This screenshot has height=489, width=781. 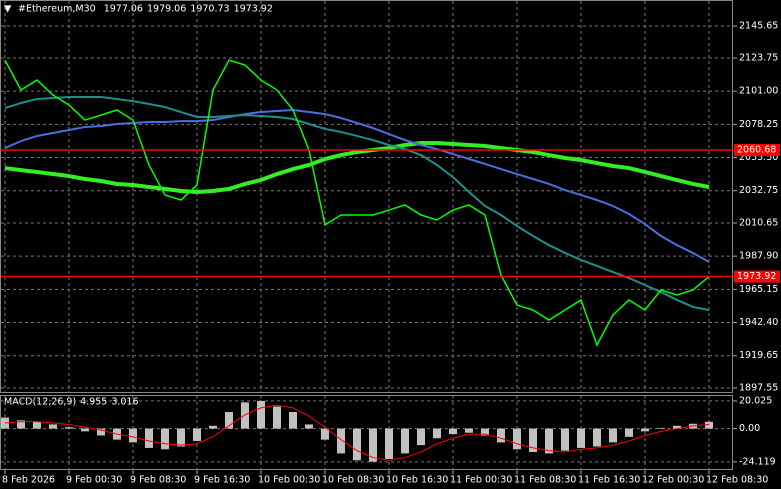 What do you see at coordinates (757, 461) in the screenshot?
I see `y-tick-label: -24.119` at bounding box center [757, 461].